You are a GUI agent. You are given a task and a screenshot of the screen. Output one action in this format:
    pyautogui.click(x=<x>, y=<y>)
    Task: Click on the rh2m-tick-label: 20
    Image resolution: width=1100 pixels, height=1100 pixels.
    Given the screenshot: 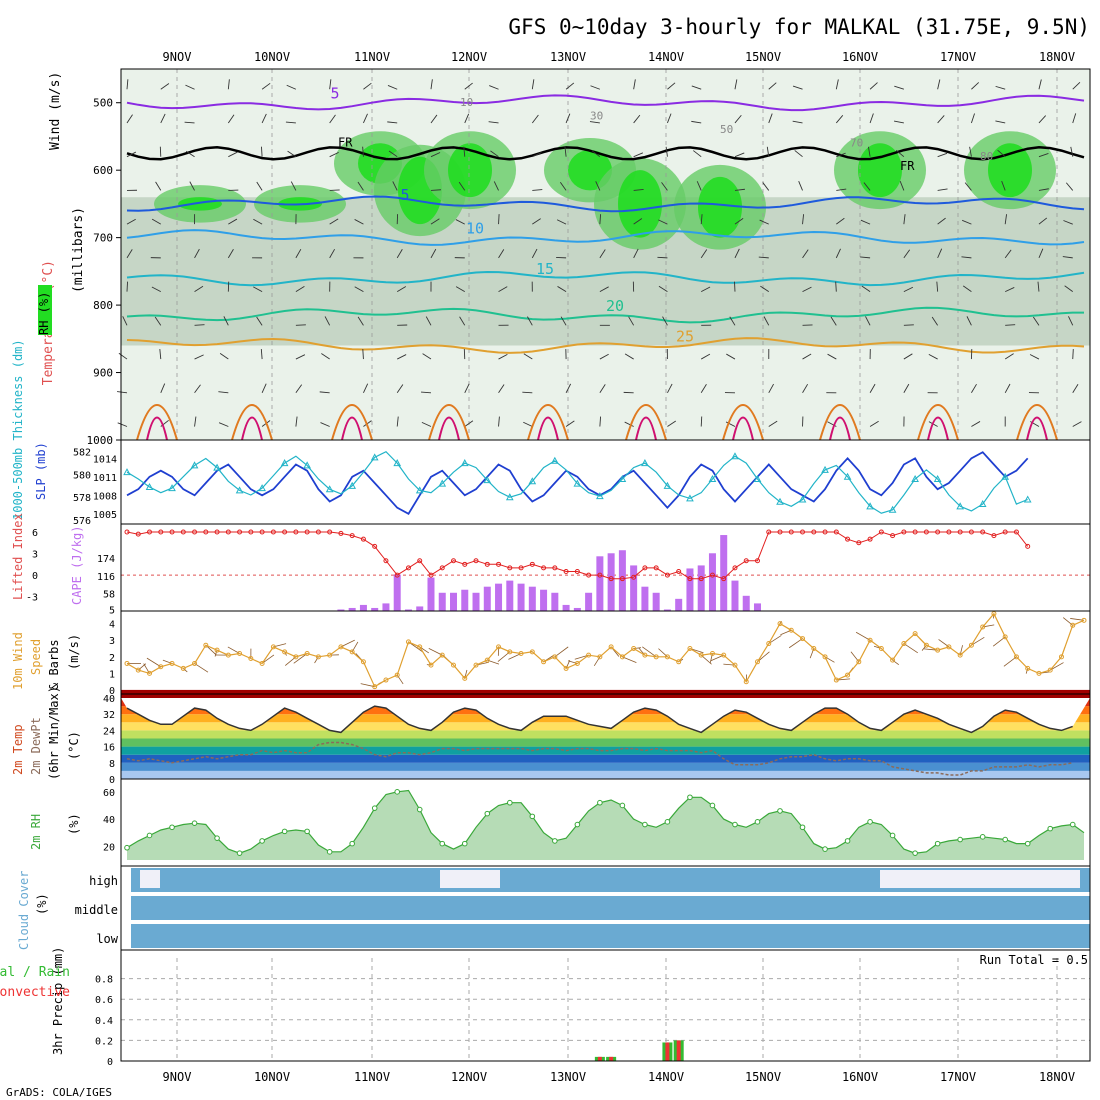 What is the action you would take?
    pyautogui.click(x=109, y=847)
    